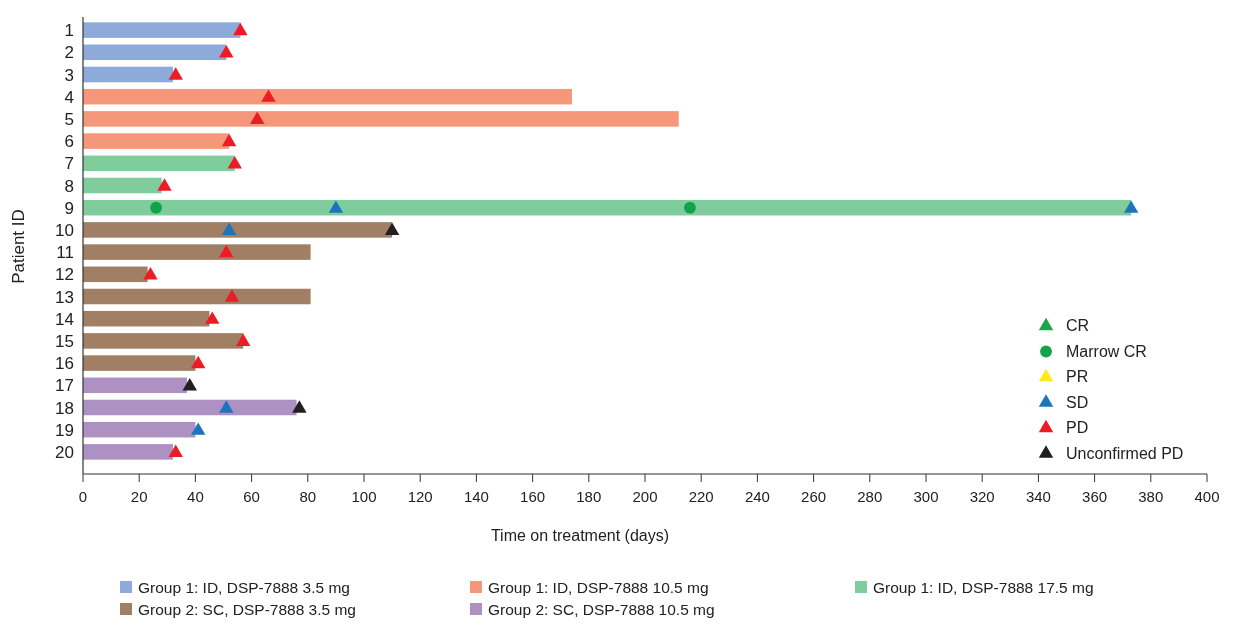 The height and width of the screenshot is (628, 1236). I want to click on x-tick-label: 320, so click(982, 496).